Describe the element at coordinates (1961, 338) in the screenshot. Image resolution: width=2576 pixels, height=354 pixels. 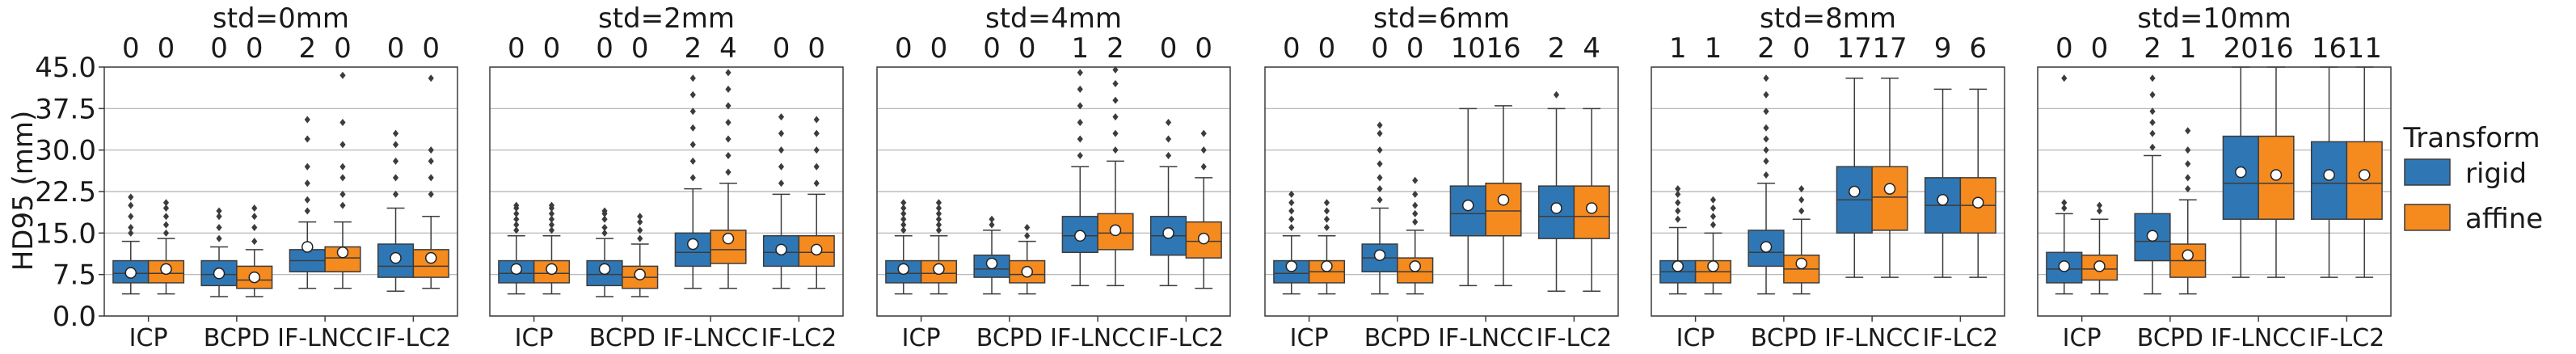
I see `x-tick-label: IF-LC2` at that location.